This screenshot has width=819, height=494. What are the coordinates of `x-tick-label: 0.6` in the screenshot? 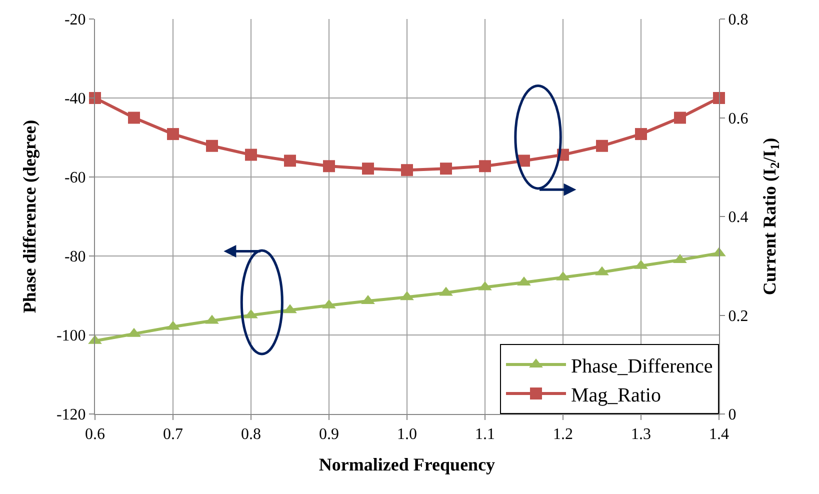 It's located at (95, 435).